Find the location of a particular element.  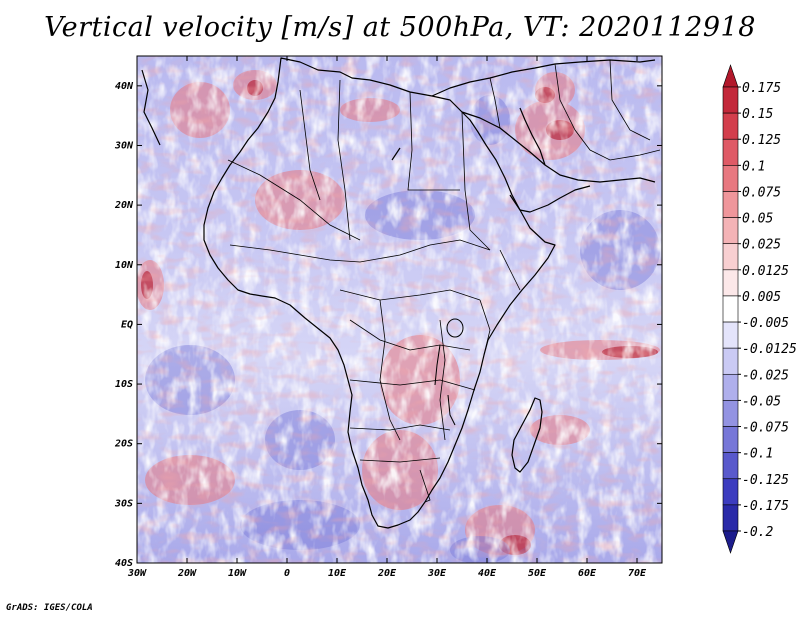

y-tick-label: EQ is located at coordinates (127, 324).